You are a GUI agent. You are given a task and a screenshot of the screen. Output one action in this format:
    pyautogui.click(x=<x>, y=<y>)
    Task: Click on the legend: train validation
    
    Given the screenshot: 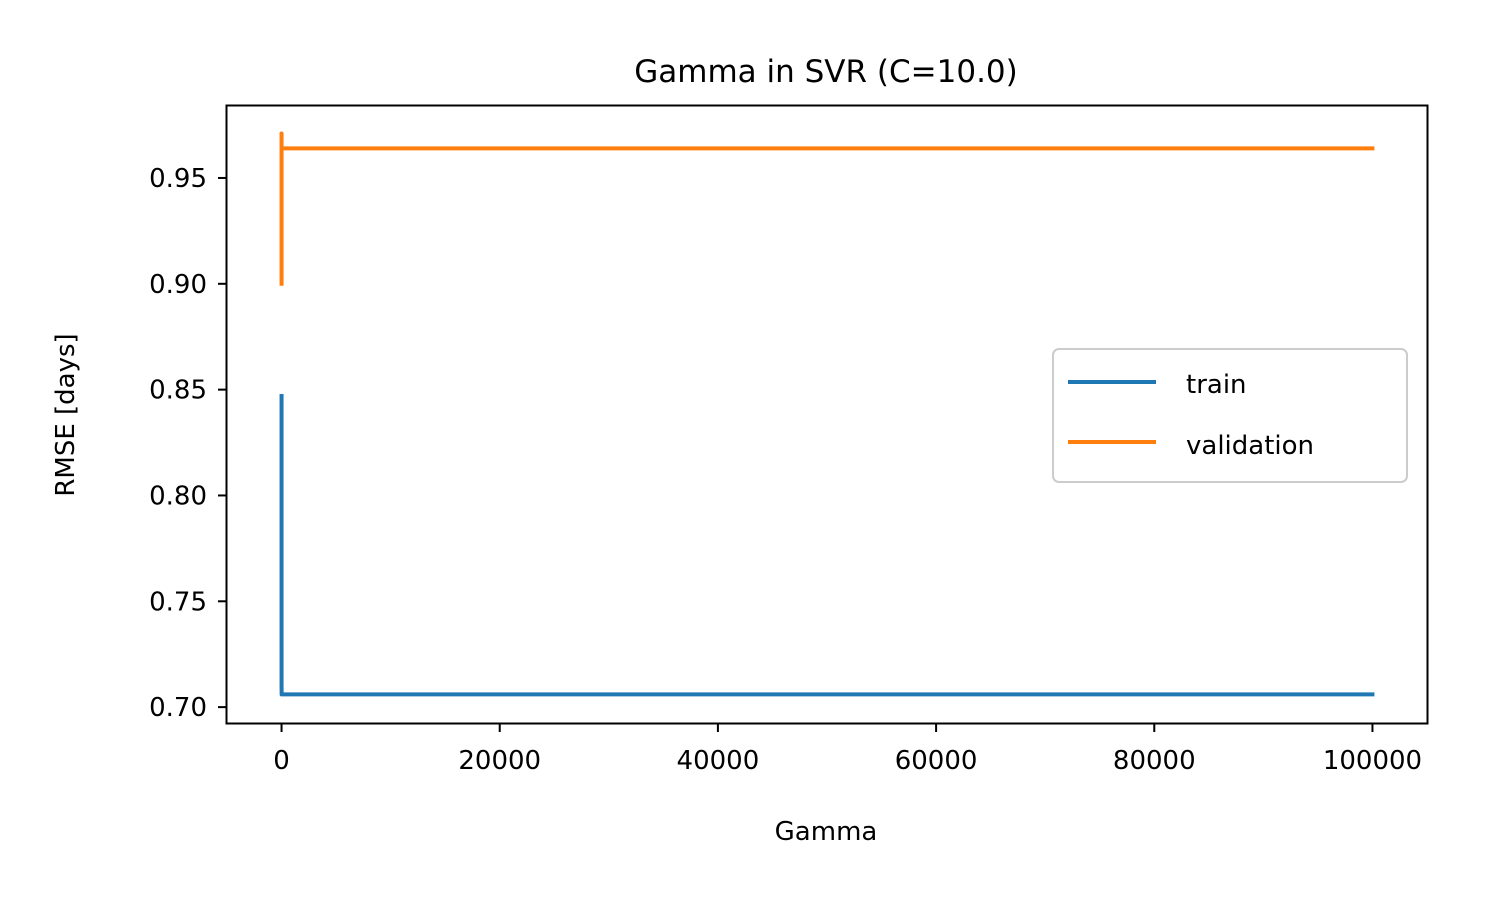 What is the action you would take?
    pyautogui.click(x=1230, y=415)
    